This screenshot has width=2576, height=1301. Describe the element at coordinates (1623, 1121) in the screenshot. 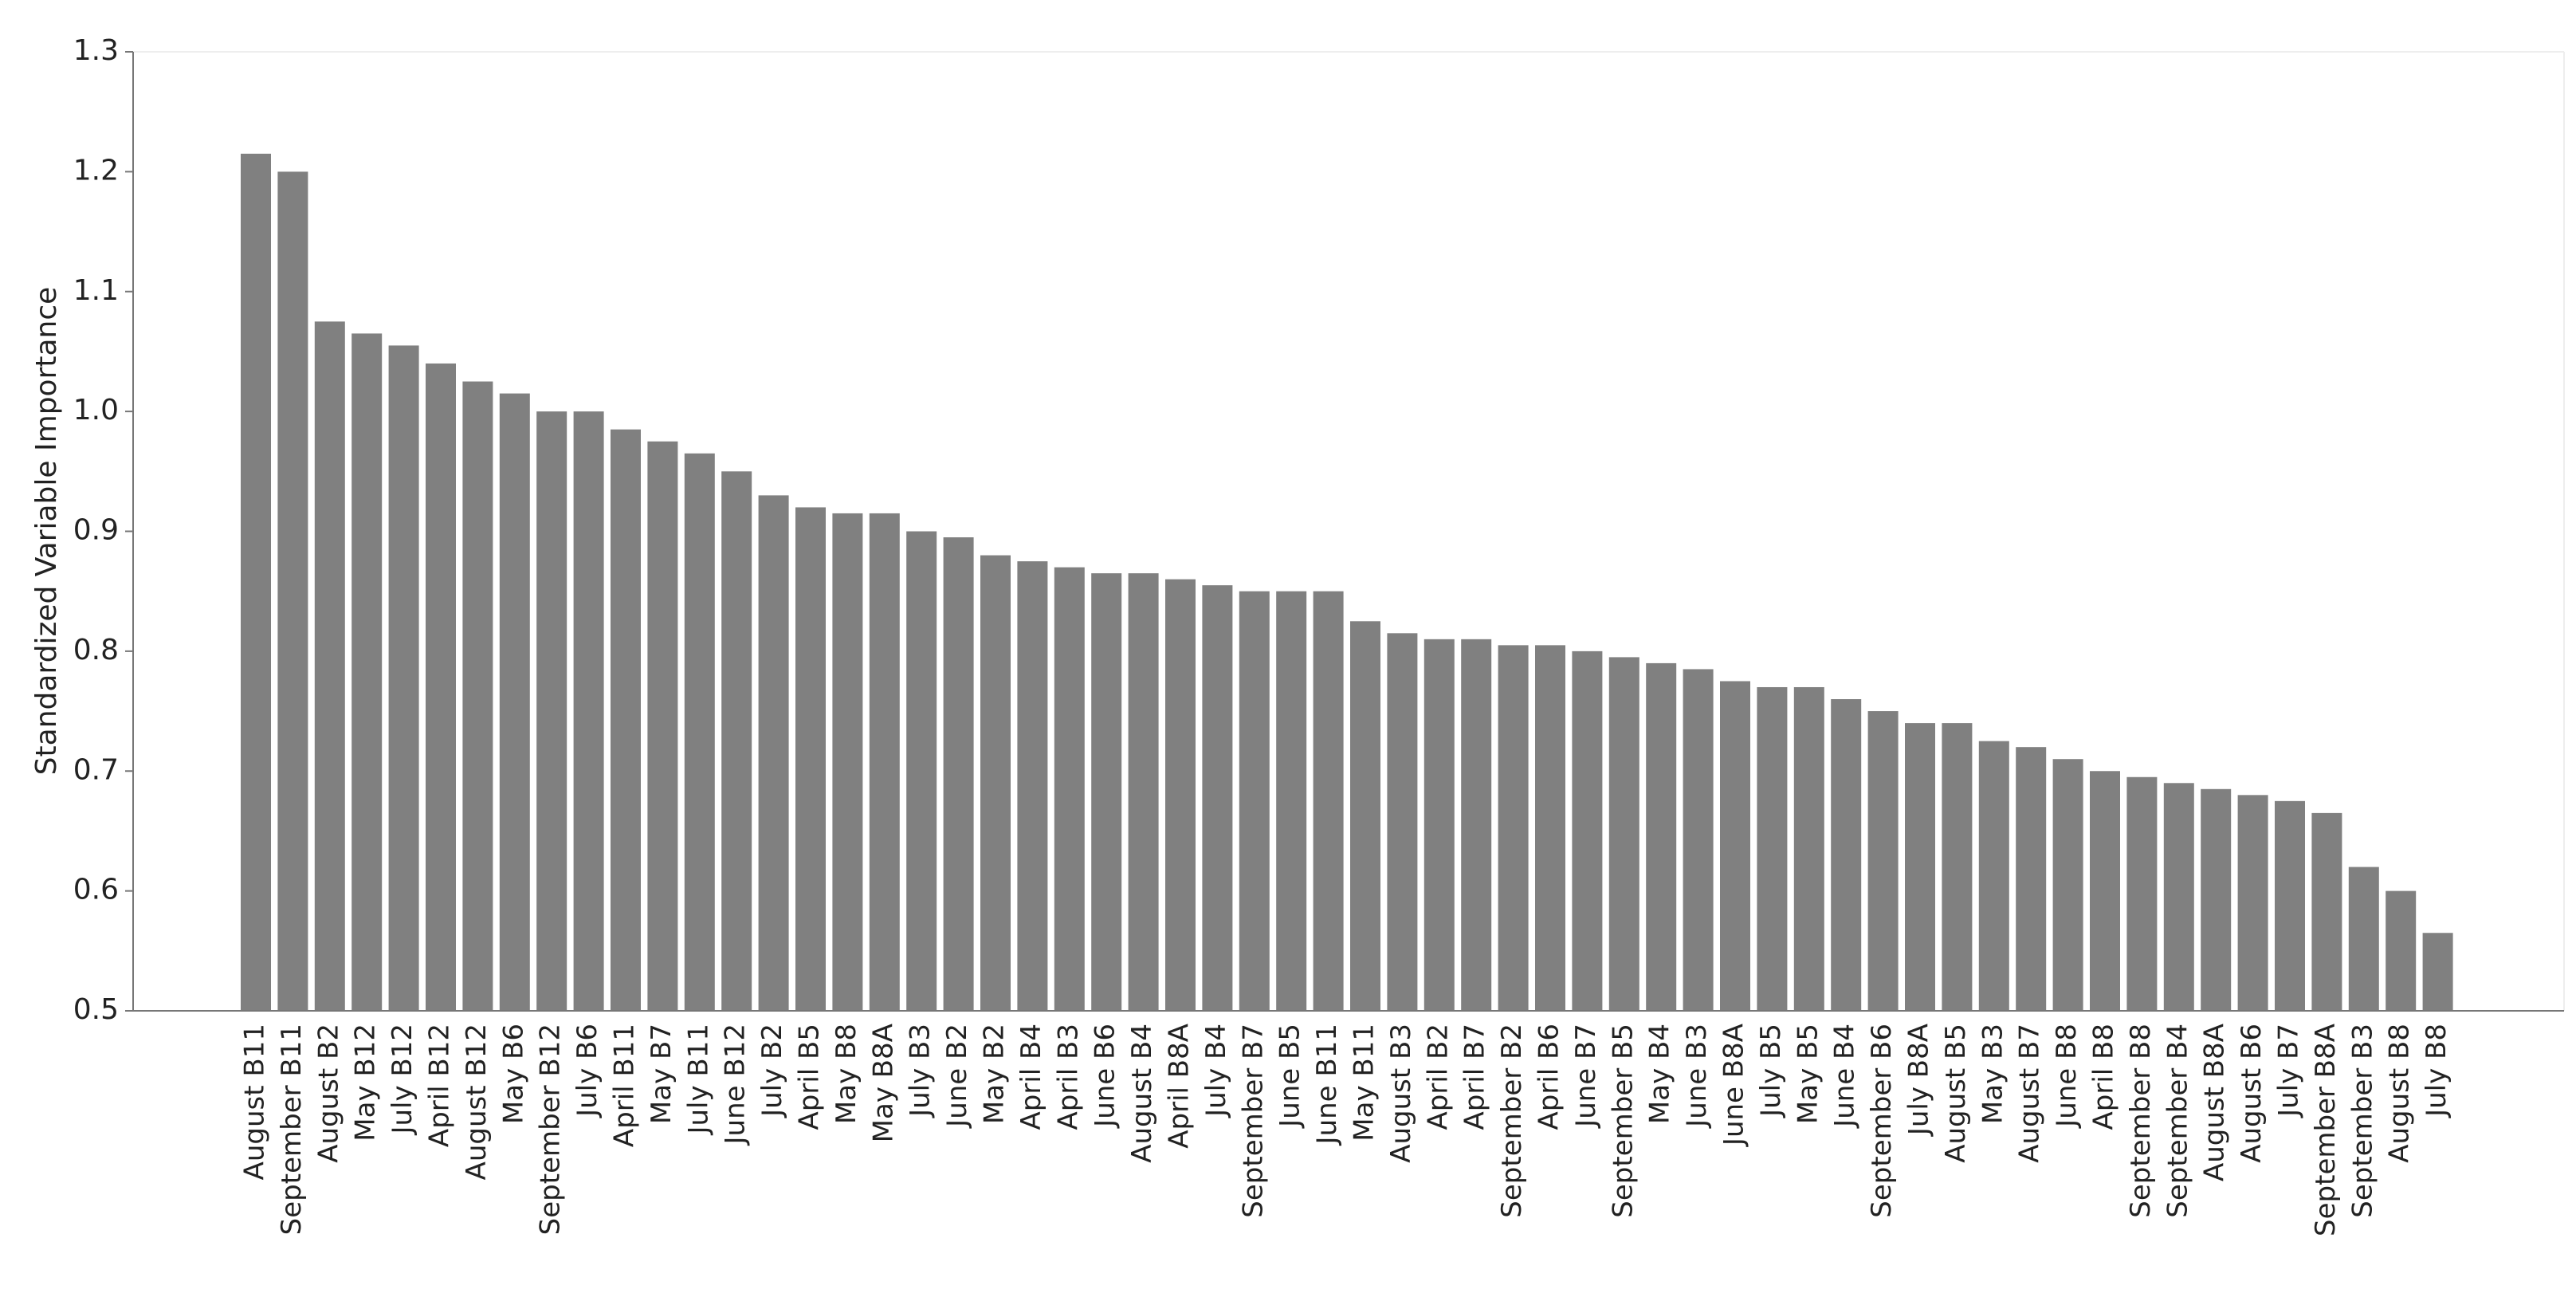

I see `x-tick-label: September B5` at that location.